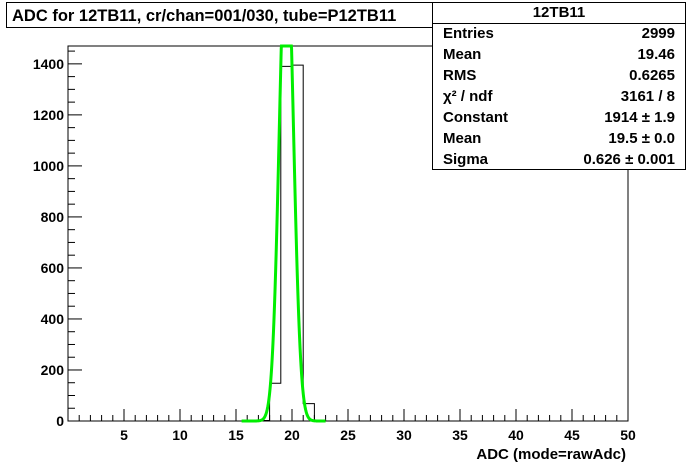 The image size is (696, 468). I want to click on stat-label: Entries, so click(468, 33).